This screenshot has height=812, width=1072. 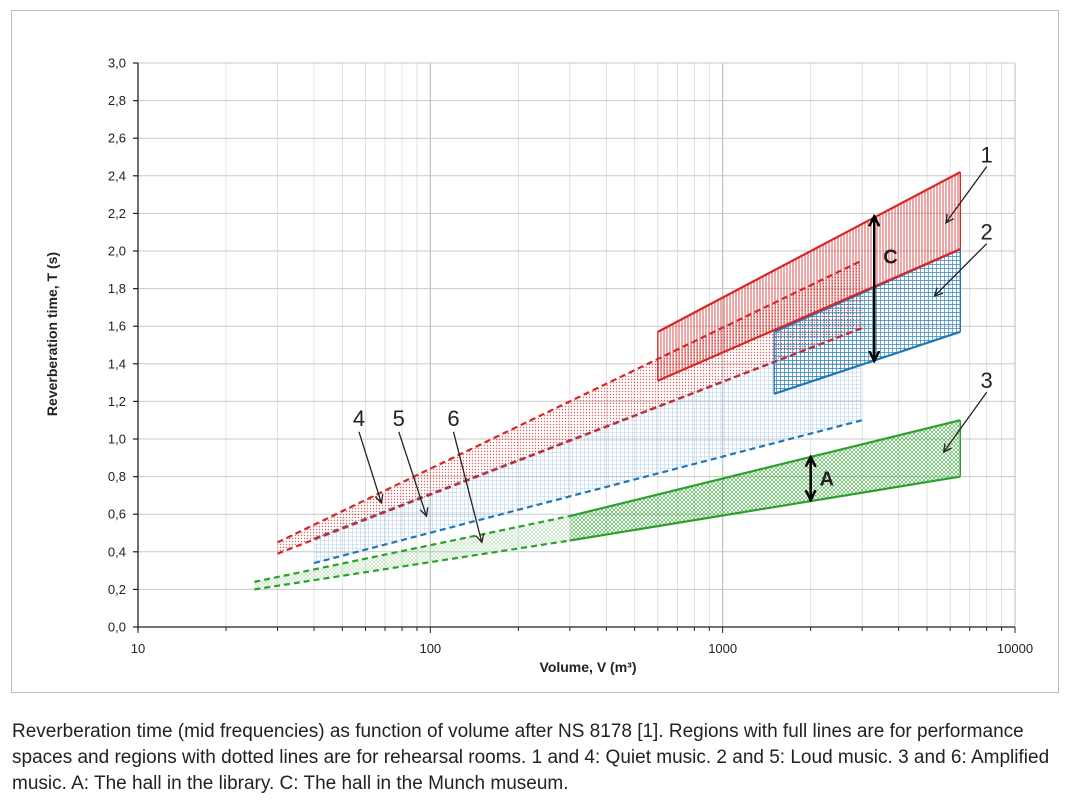 What do you see at coordinates (117, 100) in the screenshot?
I see `y-tick-label: 2,8` at bounding box center [117, 100].